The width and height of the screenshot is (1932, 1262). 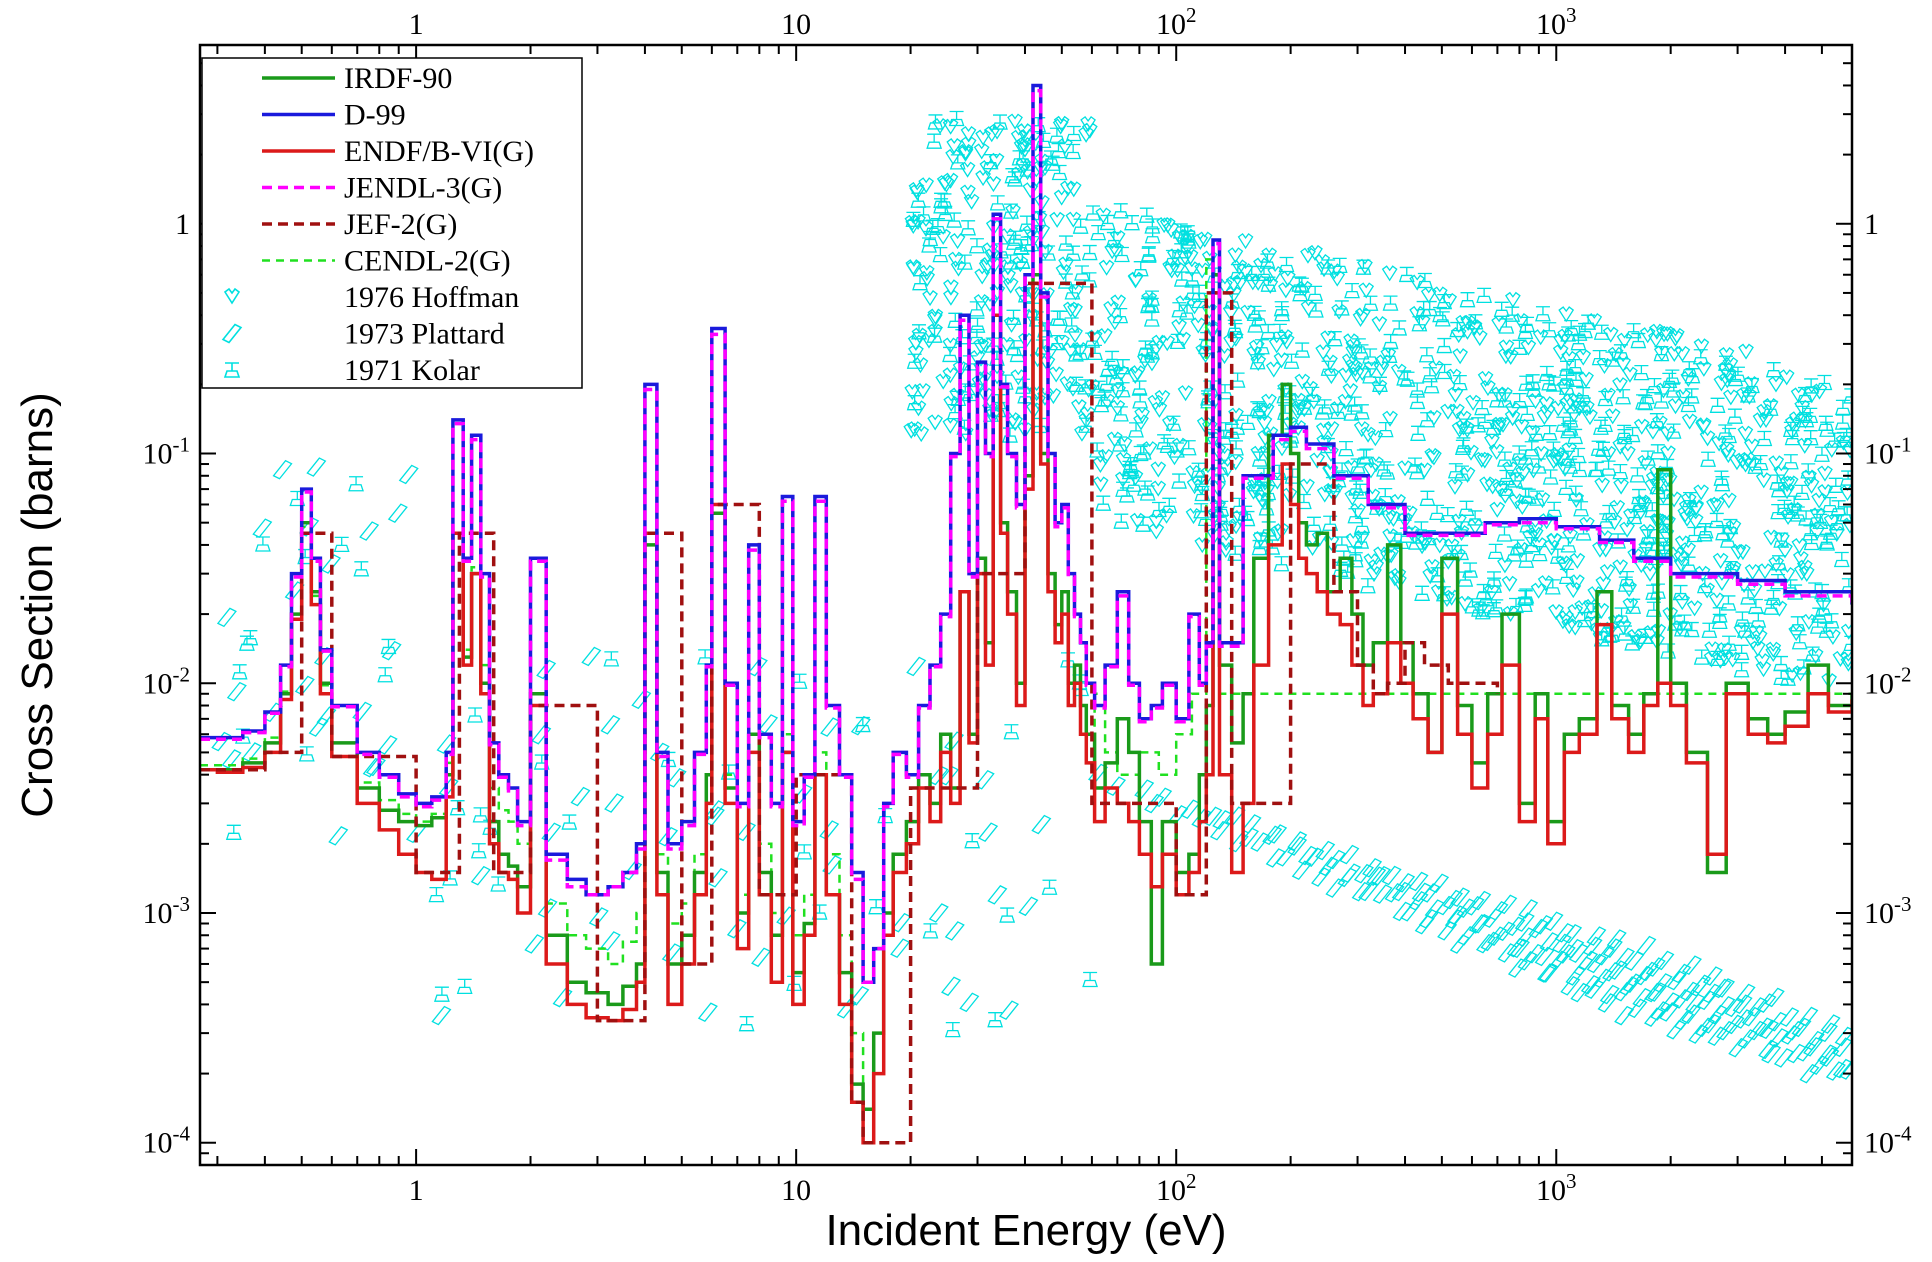 I want to click on y-tick-label-right: 1, so click(x=1871, y=224).